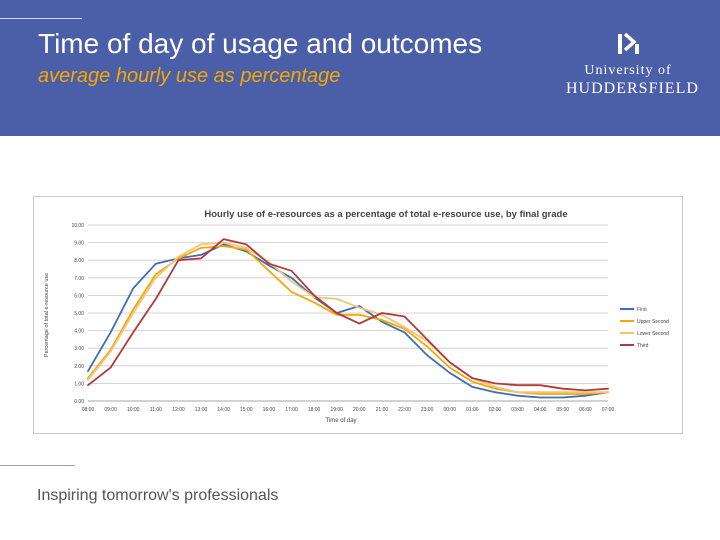  What do you see at coordinates (472, 410) in the screenshot?
I see `x-tick-label: 01:00` at bounding box center [472, 410].